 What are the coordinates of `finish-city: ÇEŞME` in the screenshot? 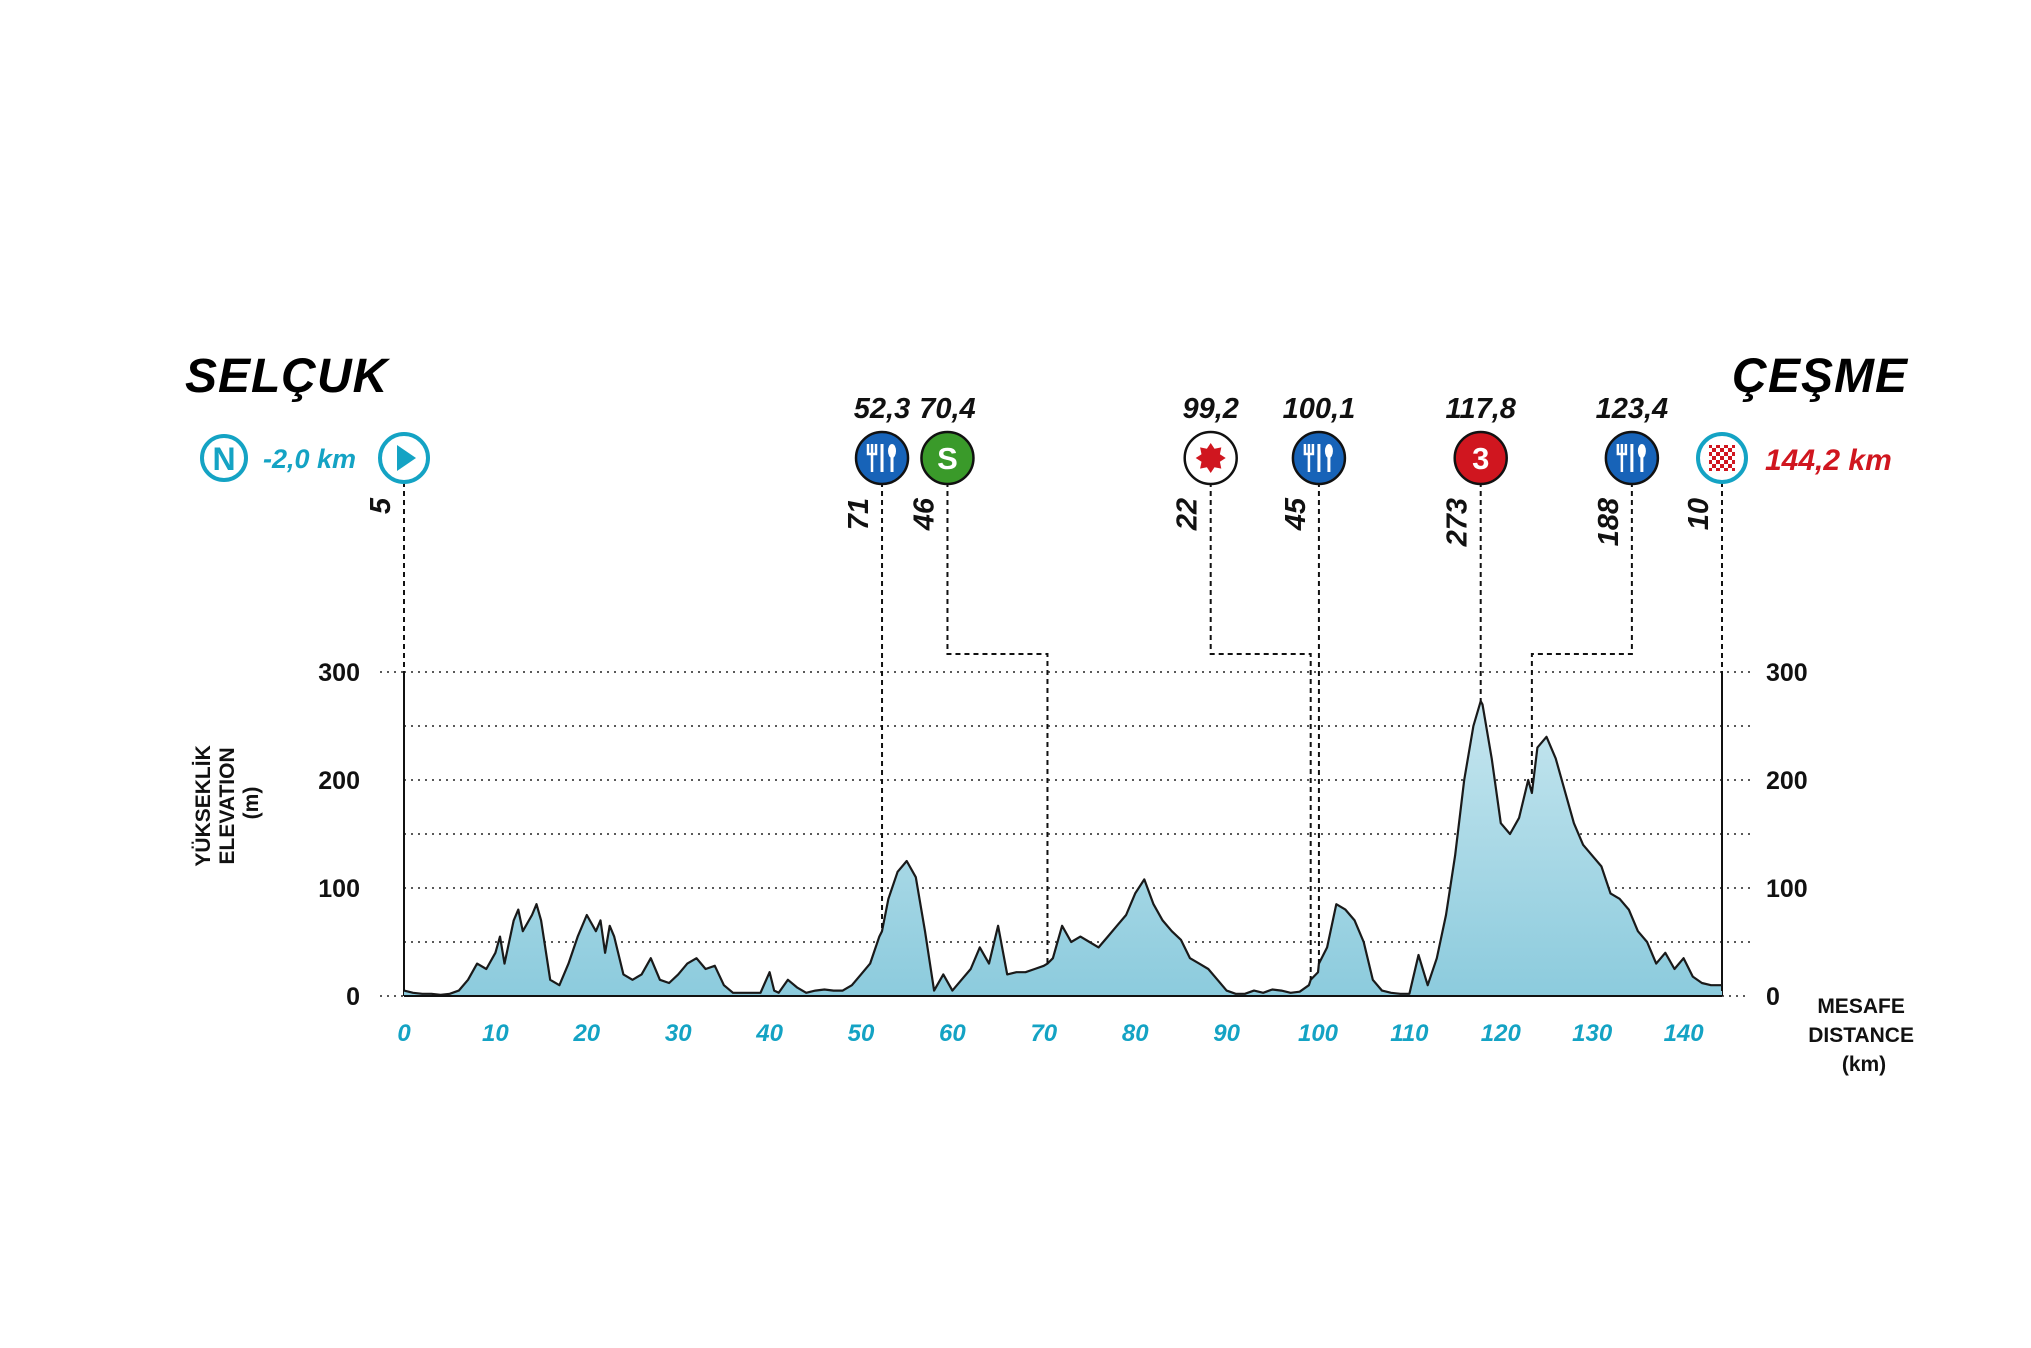 It's located at (1820, 376).